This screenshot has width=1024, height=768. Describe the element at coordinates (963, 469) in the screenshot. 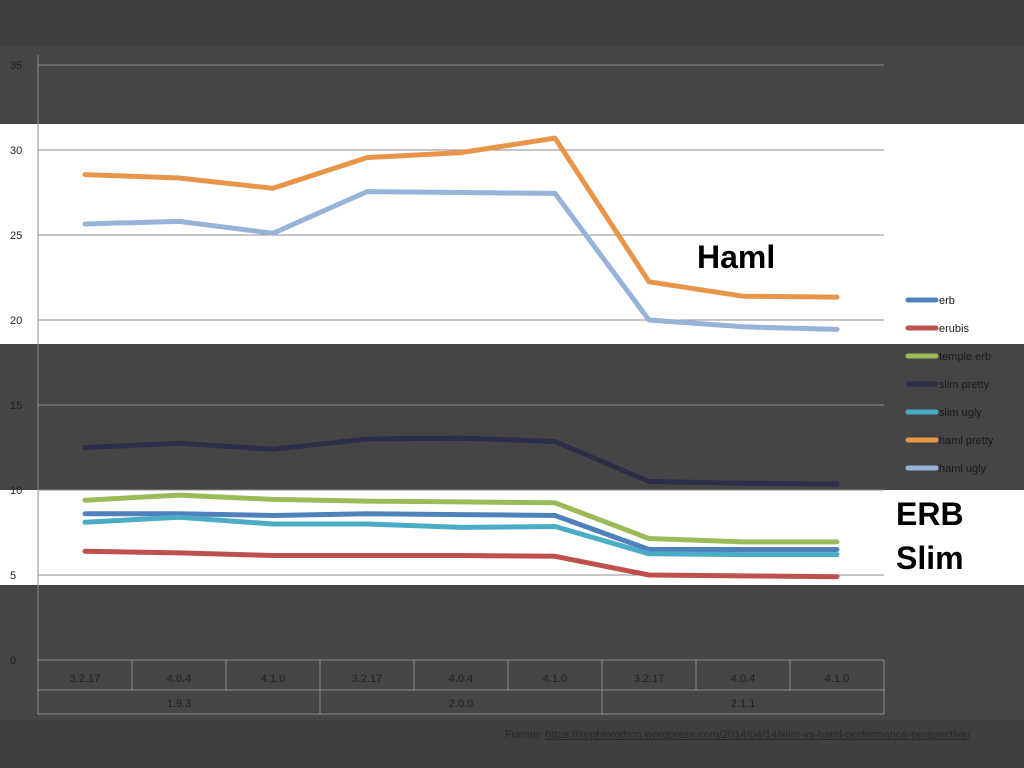

I see `legend-label: haml ugly` at that location.